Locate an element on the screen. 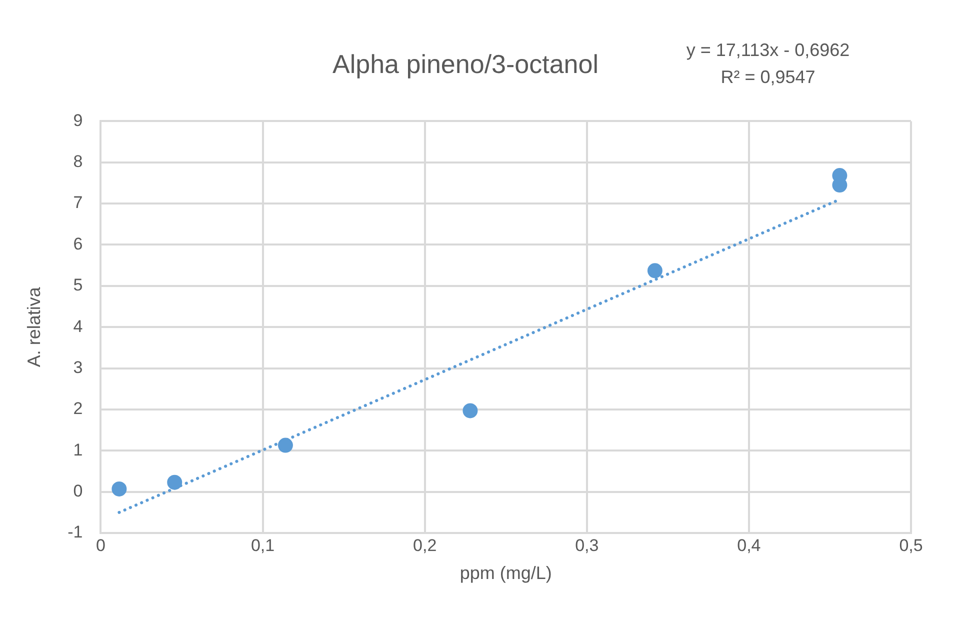 This screenshot has height=619, width=961. y-tick-label: 0 is located at coordinates (78, 491).